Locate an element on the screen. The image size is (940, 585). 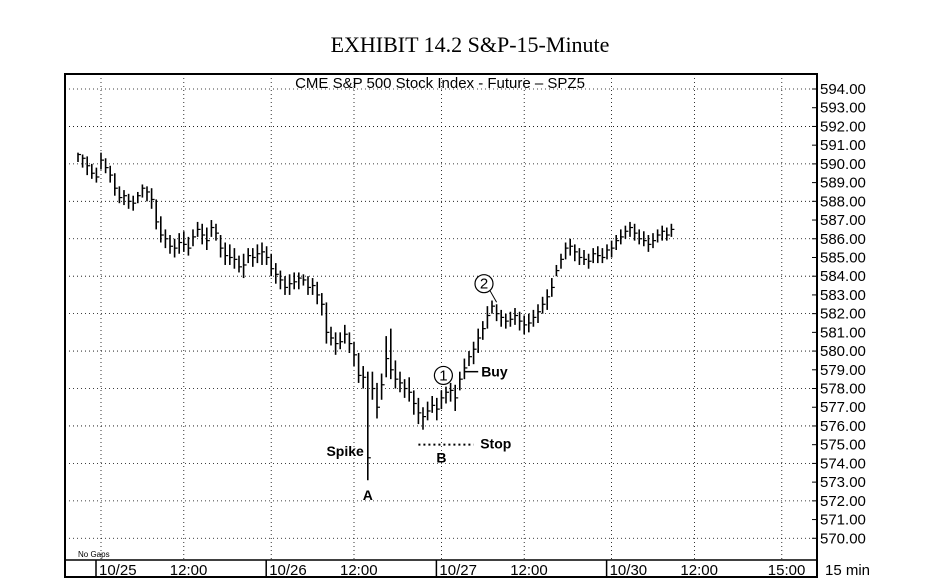
x-tick-label: 15:00 is located at coordinates (787, 570).